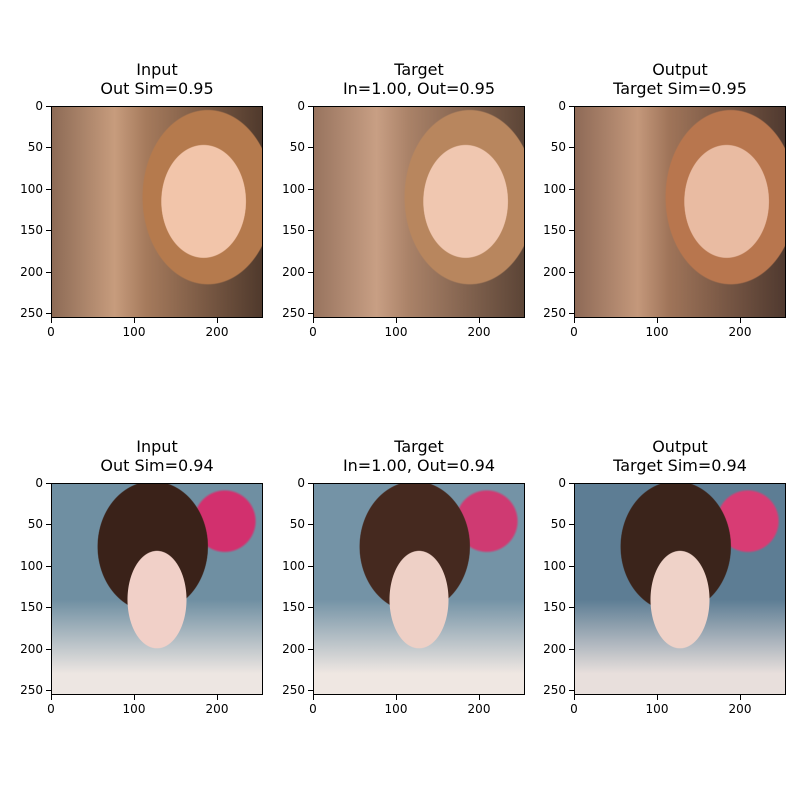  I want to click on panel-title: Target In=1.00, Out=0.94, so click(419, 456).